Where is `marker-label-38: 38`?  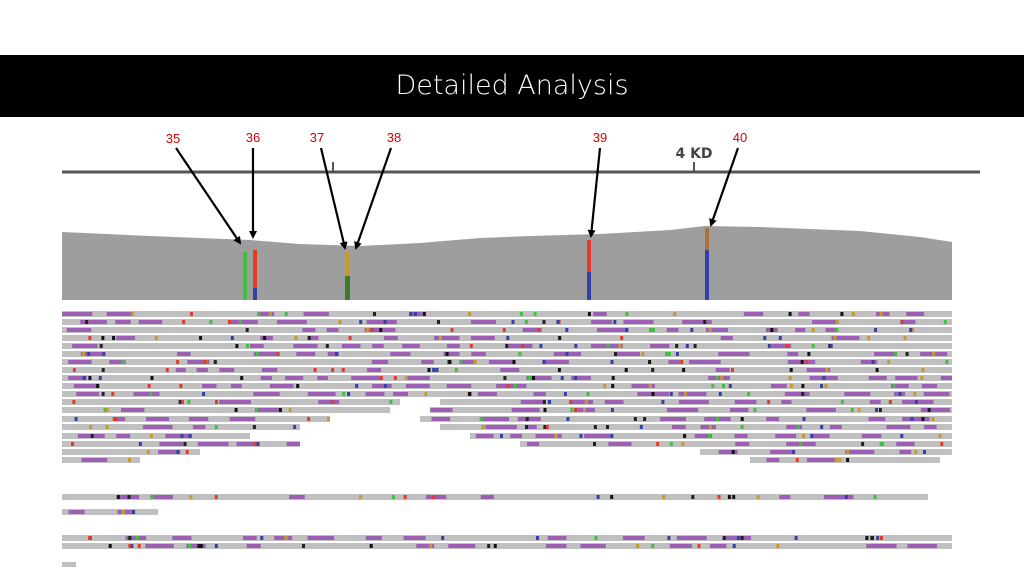
marker-label-38: 38 is located at coordinates (394, 137).